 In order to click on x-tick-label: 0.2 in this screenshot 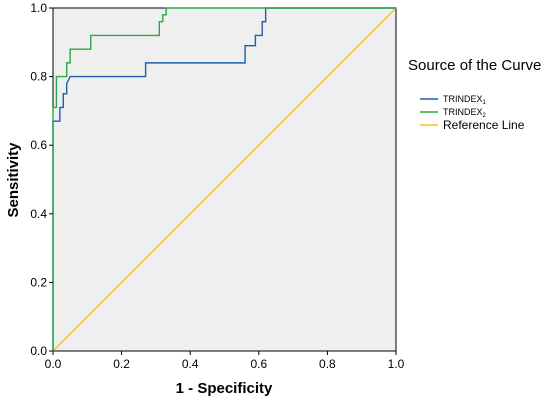, I will do `click(121, 364)`.